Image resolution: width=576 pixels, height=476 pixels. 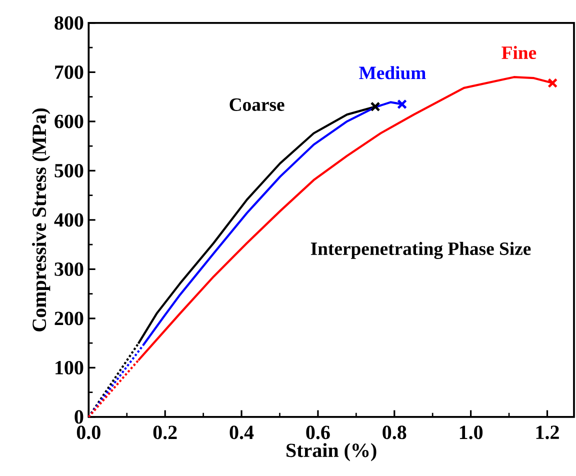 I want to click on series-label: Medium, so click(x=392, y=73).